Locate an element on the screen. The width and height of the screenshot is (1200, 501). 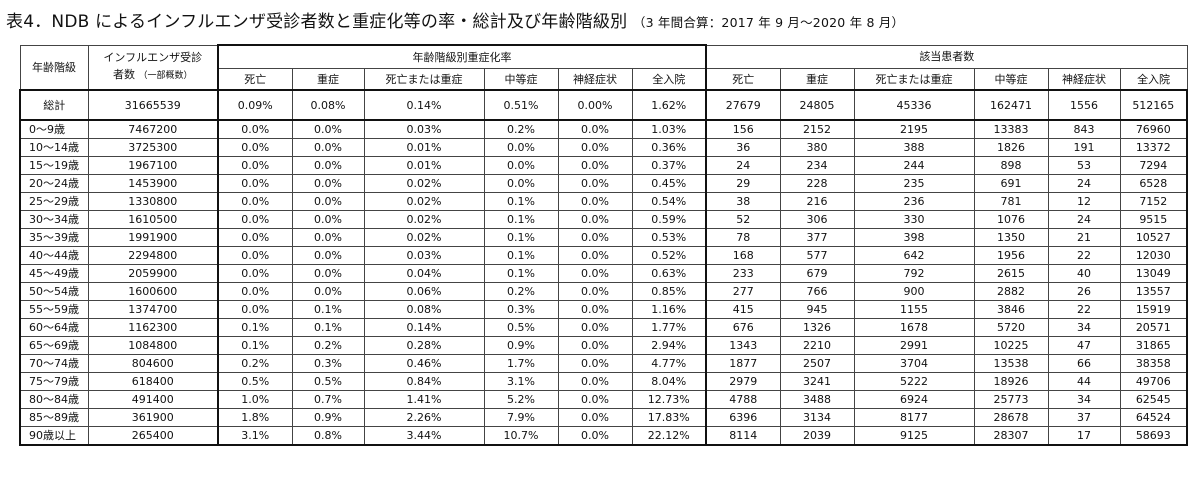
row-count-death-or-severe: 1678 is located at coordinates (914, 327).